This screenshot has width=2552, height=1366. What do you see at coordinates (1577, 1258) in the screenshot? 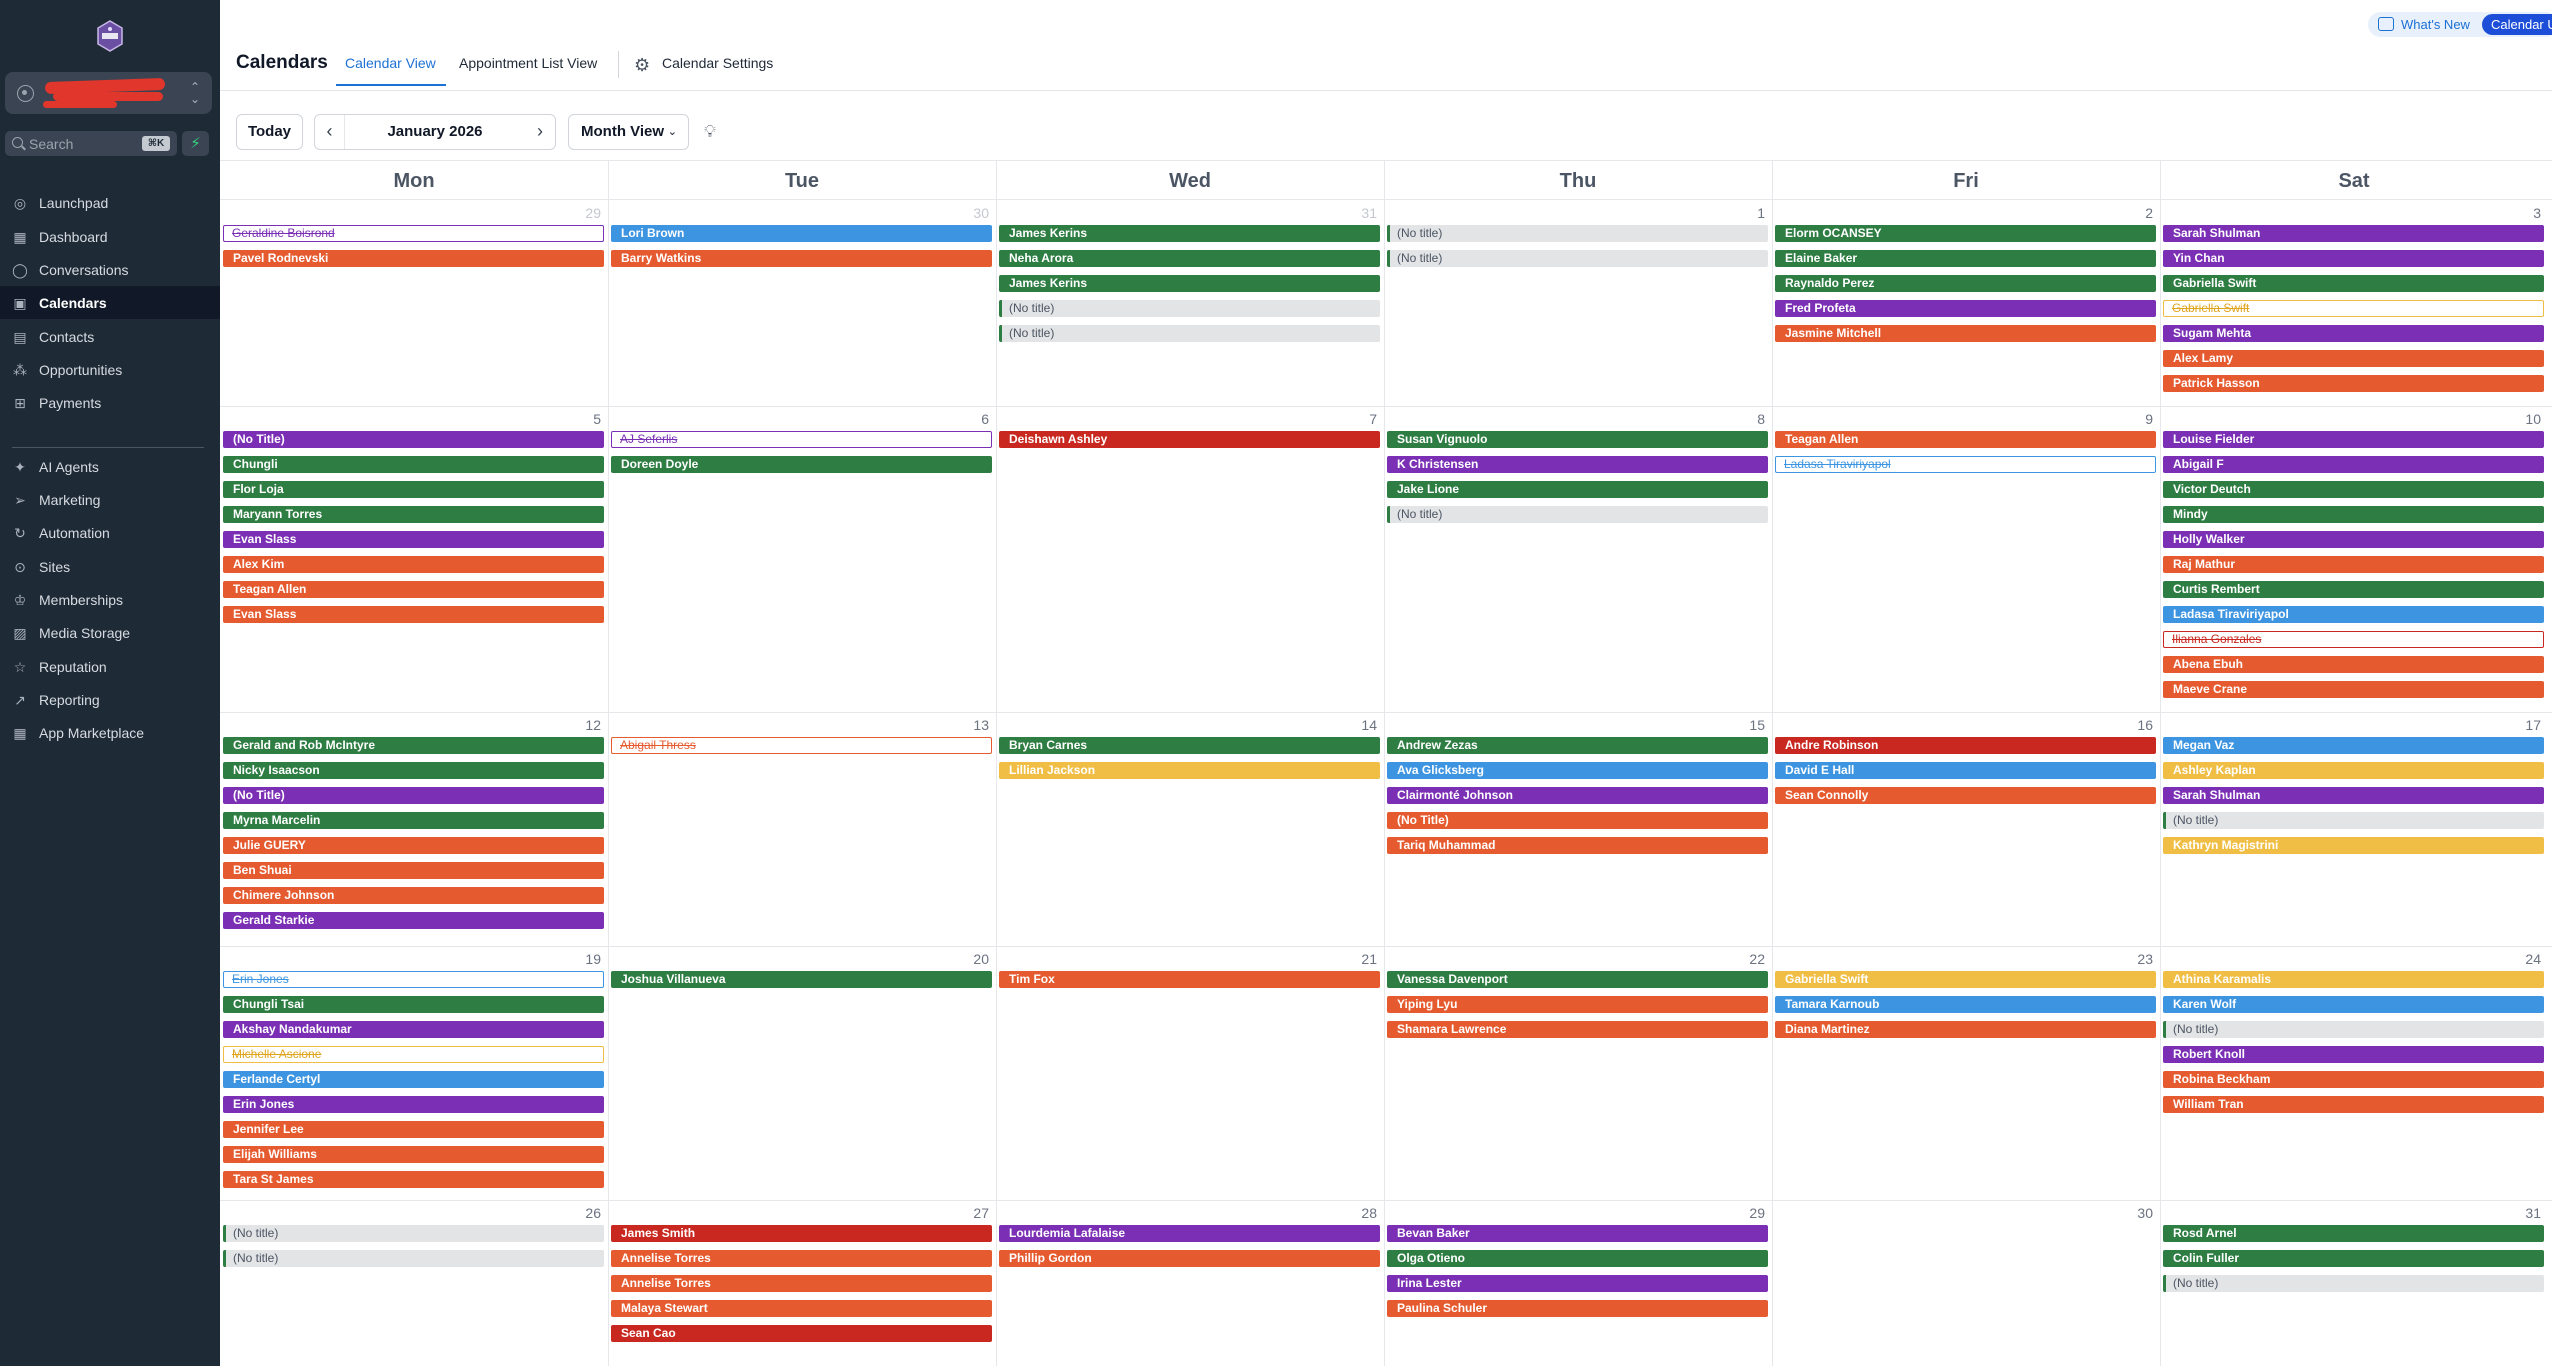
I see `appointment-event: Olga Otieno` at bounding box center [1577, 1258].